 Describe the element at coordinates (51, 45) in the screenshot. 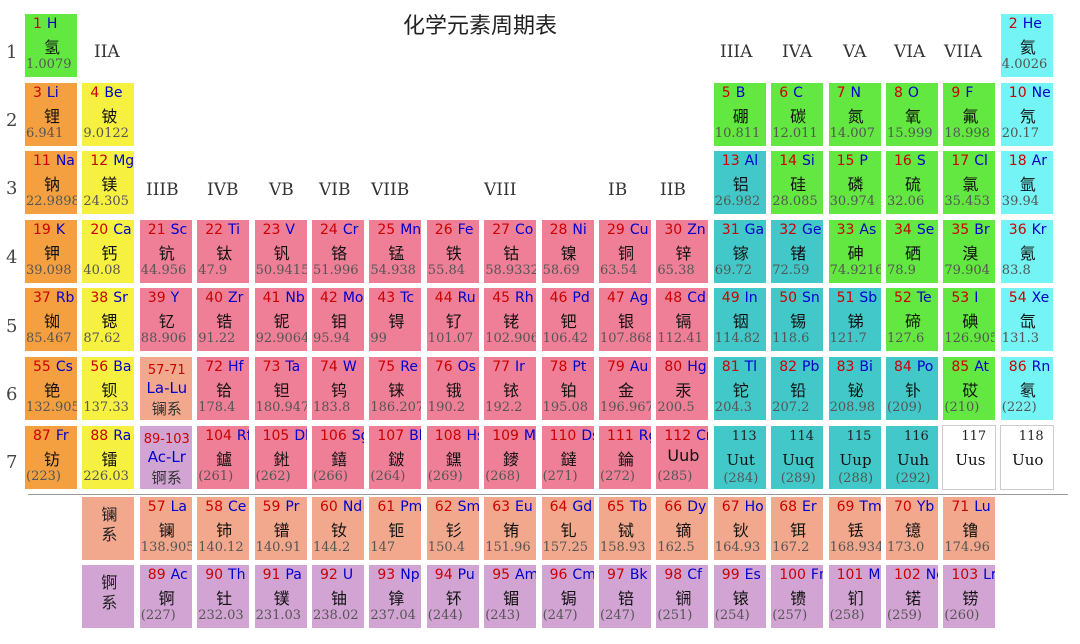

I see `element-cell: 1 H 氢 1.0079` at that location.